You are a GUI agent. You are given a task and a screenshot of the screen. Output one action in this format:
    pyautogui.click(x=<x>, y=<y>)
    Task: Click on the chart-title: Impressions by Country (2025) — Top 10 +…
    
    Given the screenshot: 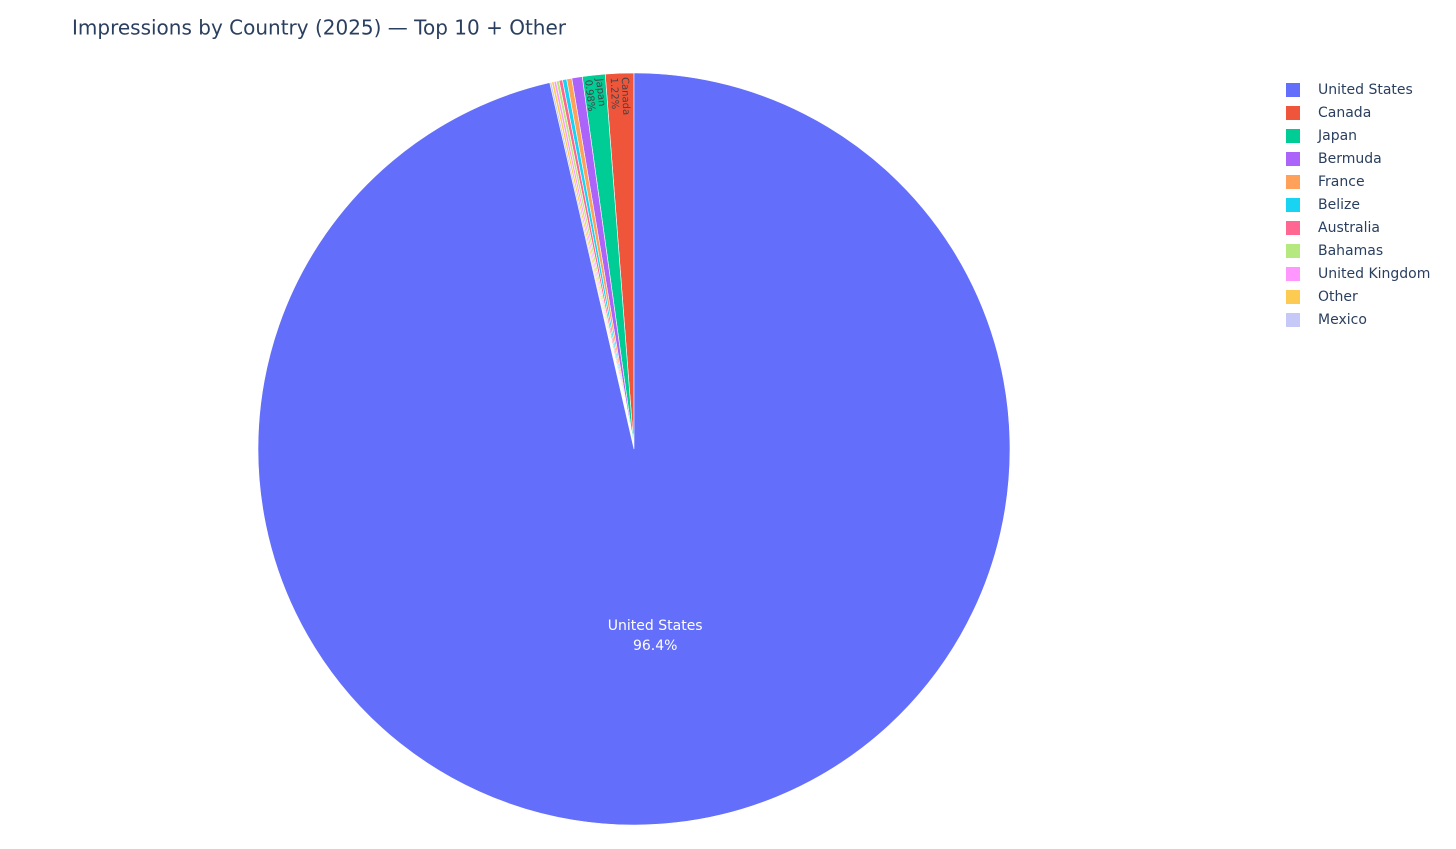 What is the action you would take?
    pyautogui.click(x=319, y=28)
    